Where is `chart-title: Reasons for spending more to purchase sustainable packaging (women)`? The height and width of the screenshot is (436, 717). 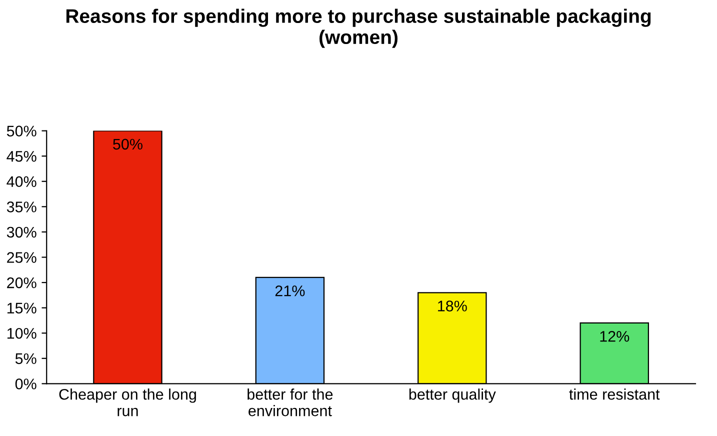 chart-title: Reasons for spending more to purchase sustainable packaging (women) is located at coordinates (358, 28).